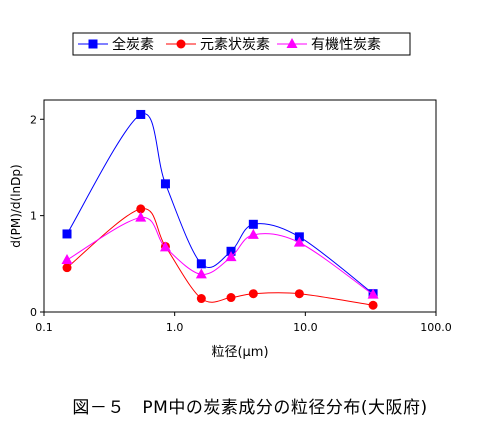 The width and height of the screenshot is (500, 445). I want to click on legend-label: 有機性炭素, so click(346, 45).